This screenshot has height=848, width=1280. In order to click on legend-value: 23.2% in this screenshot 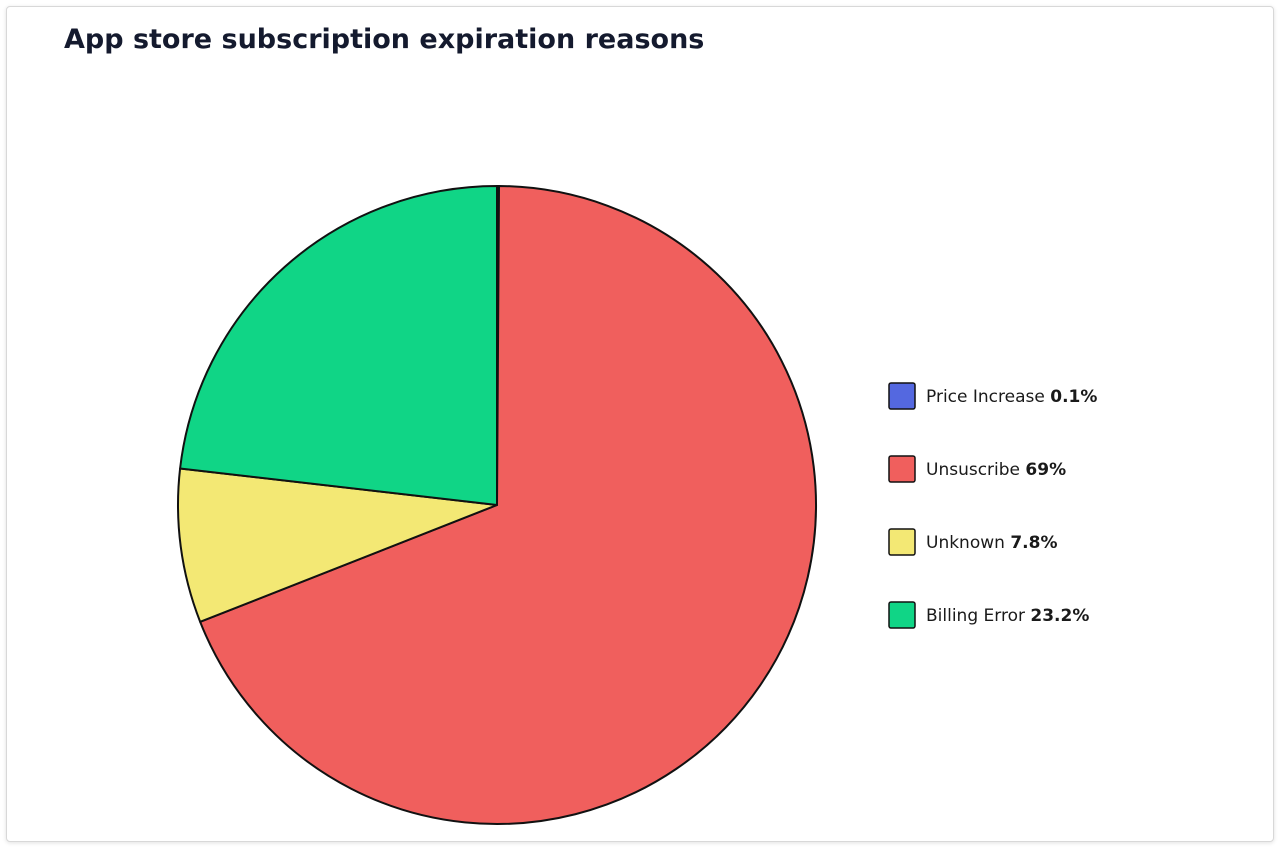, I will do `click(1059, 616)`.